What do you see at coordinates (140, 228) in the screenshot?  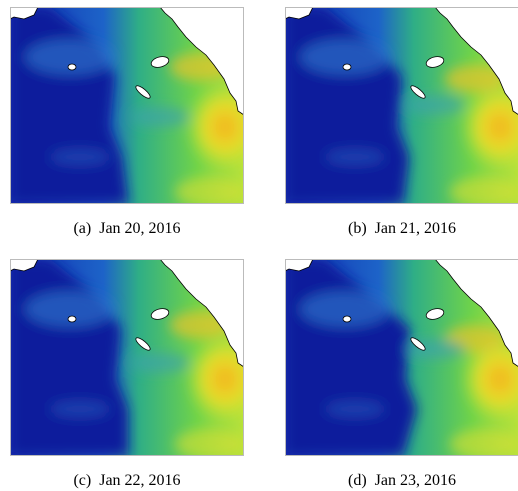 I see `caption-text: Jan 20, 2016` at bounding box center [140, 228].